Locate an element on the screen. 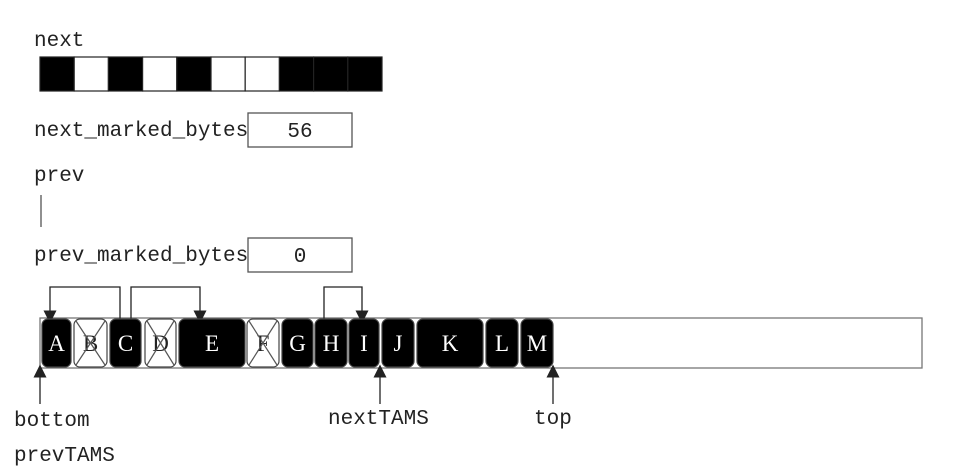  prevtams-label: prevTAMS is located at coordinates (64, 456).